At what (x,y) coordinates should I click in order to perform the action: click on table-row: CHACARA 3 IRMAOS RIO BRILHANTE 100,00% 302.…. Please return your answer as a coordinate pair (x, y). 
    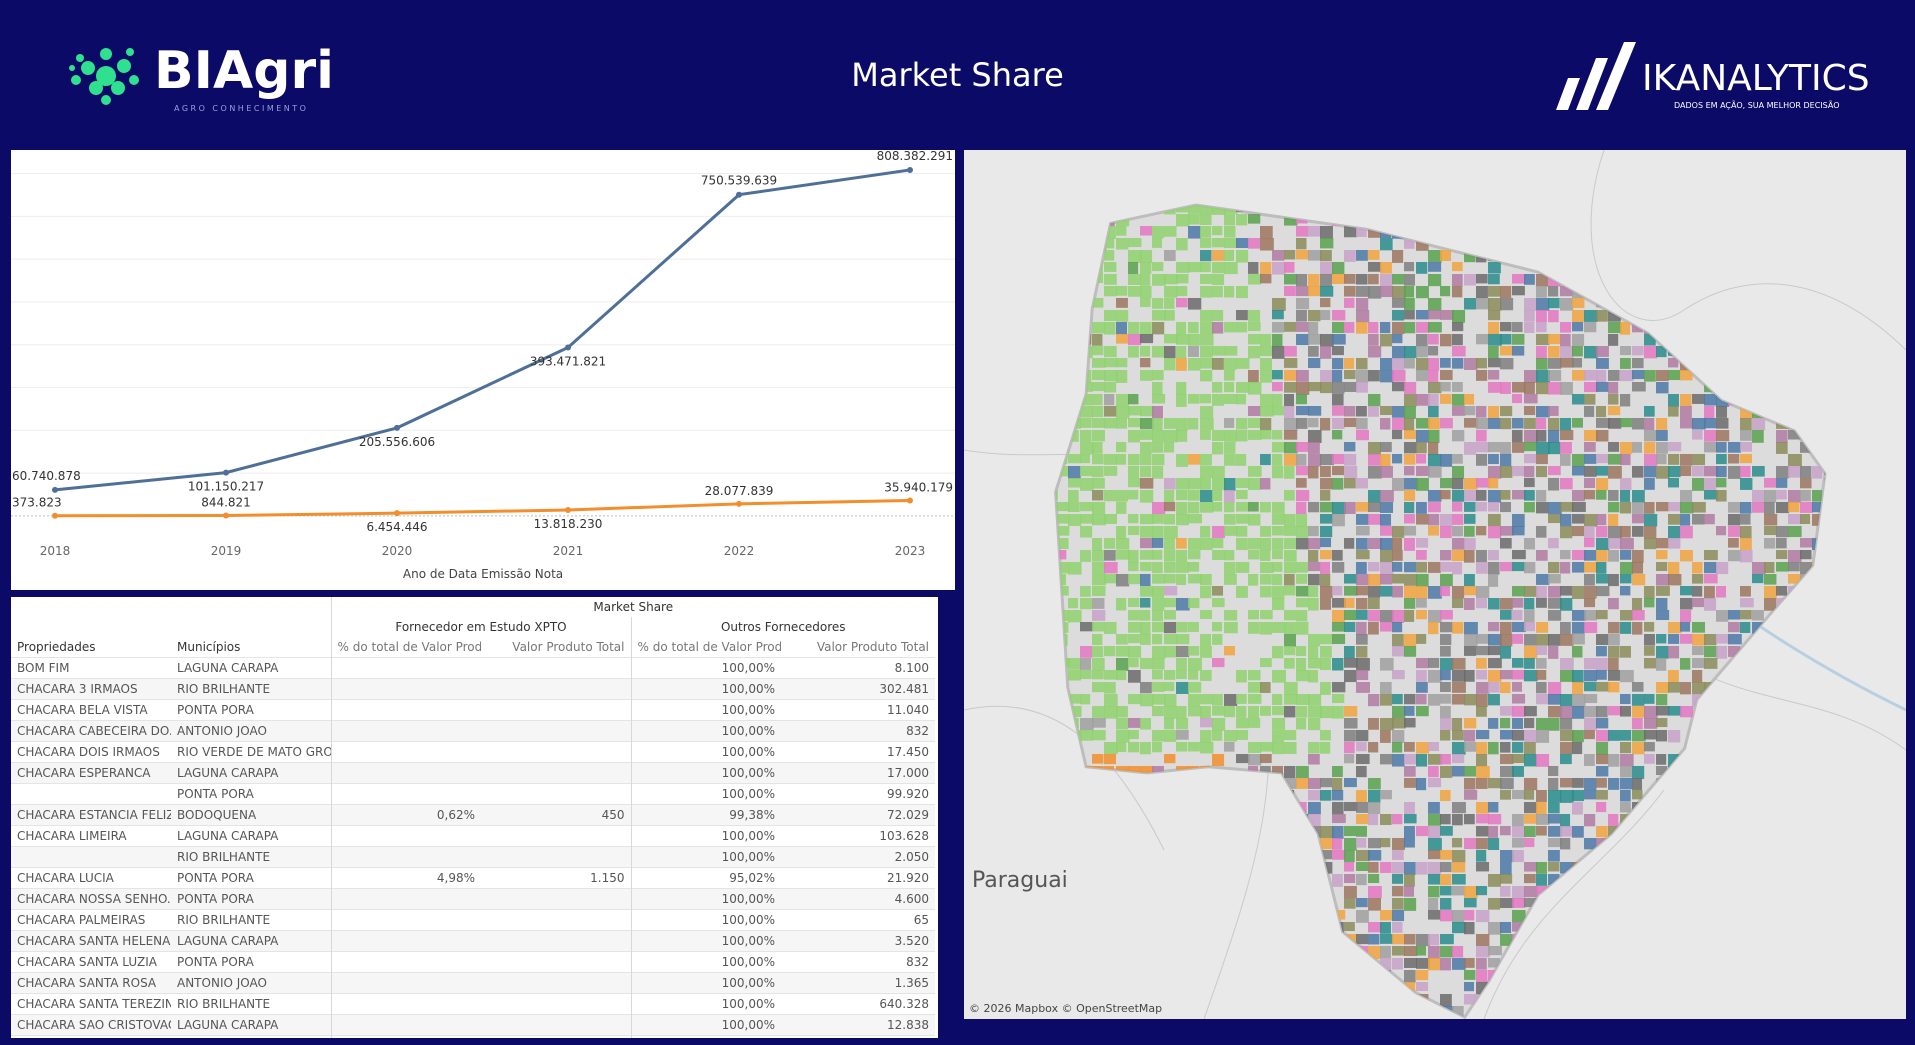
    Looking at the image, I should click on (473, 689).